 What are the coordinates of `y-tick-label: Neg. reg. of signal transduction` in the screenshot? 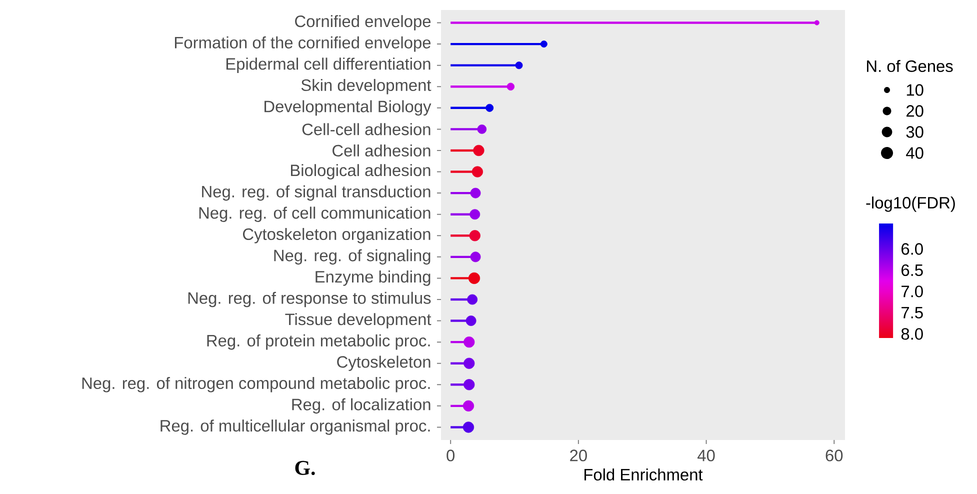 It's located at (316, 193).